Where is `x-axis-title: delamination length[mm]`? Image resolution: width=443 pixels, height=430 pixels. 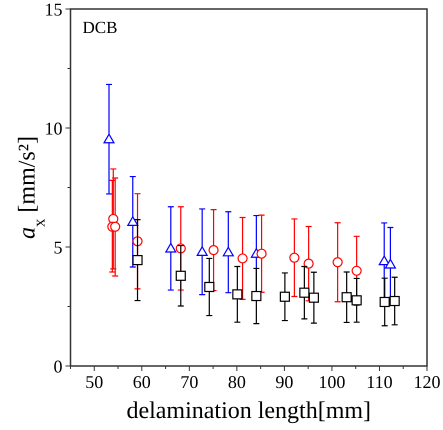
x-axis-title: delamination length[mm] is located at coordinates (249, 411).